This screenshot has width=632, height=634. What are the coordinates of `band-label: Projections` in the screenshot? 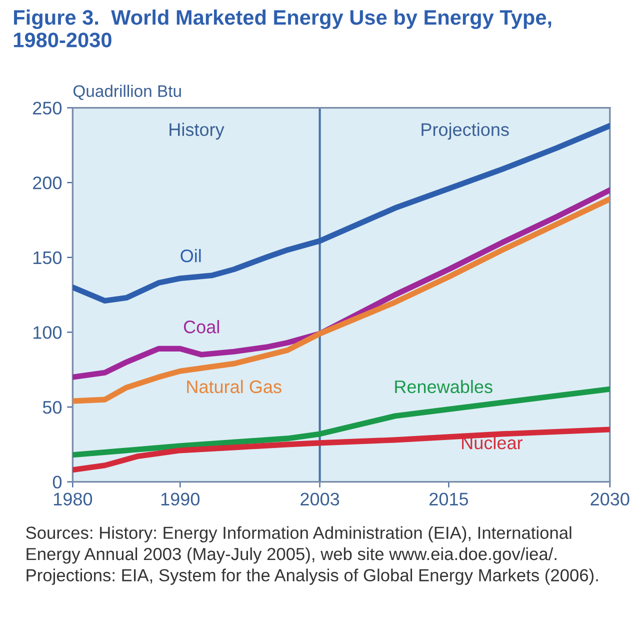 It's located at (465, 131).